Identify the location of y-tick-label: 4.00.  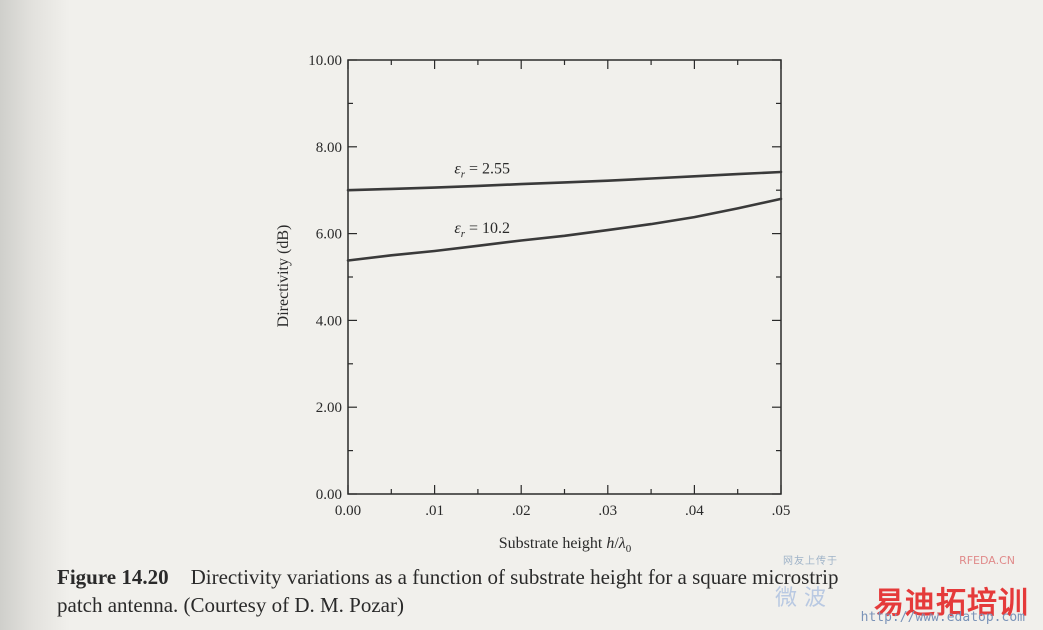
(329, 321).